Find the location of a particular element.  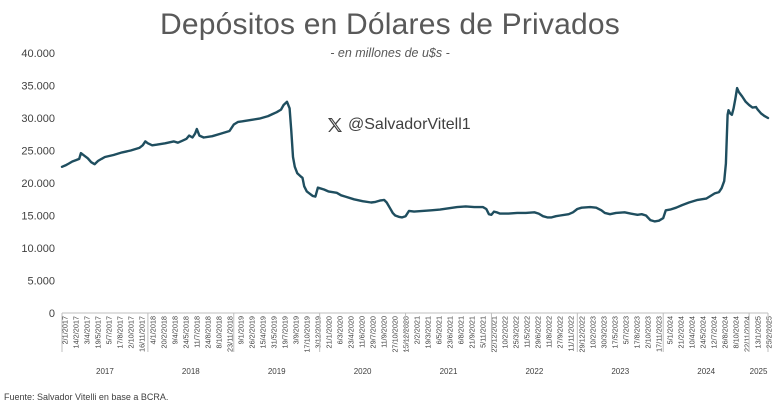

year-label: 2024 is located at coordinates (706, 371).